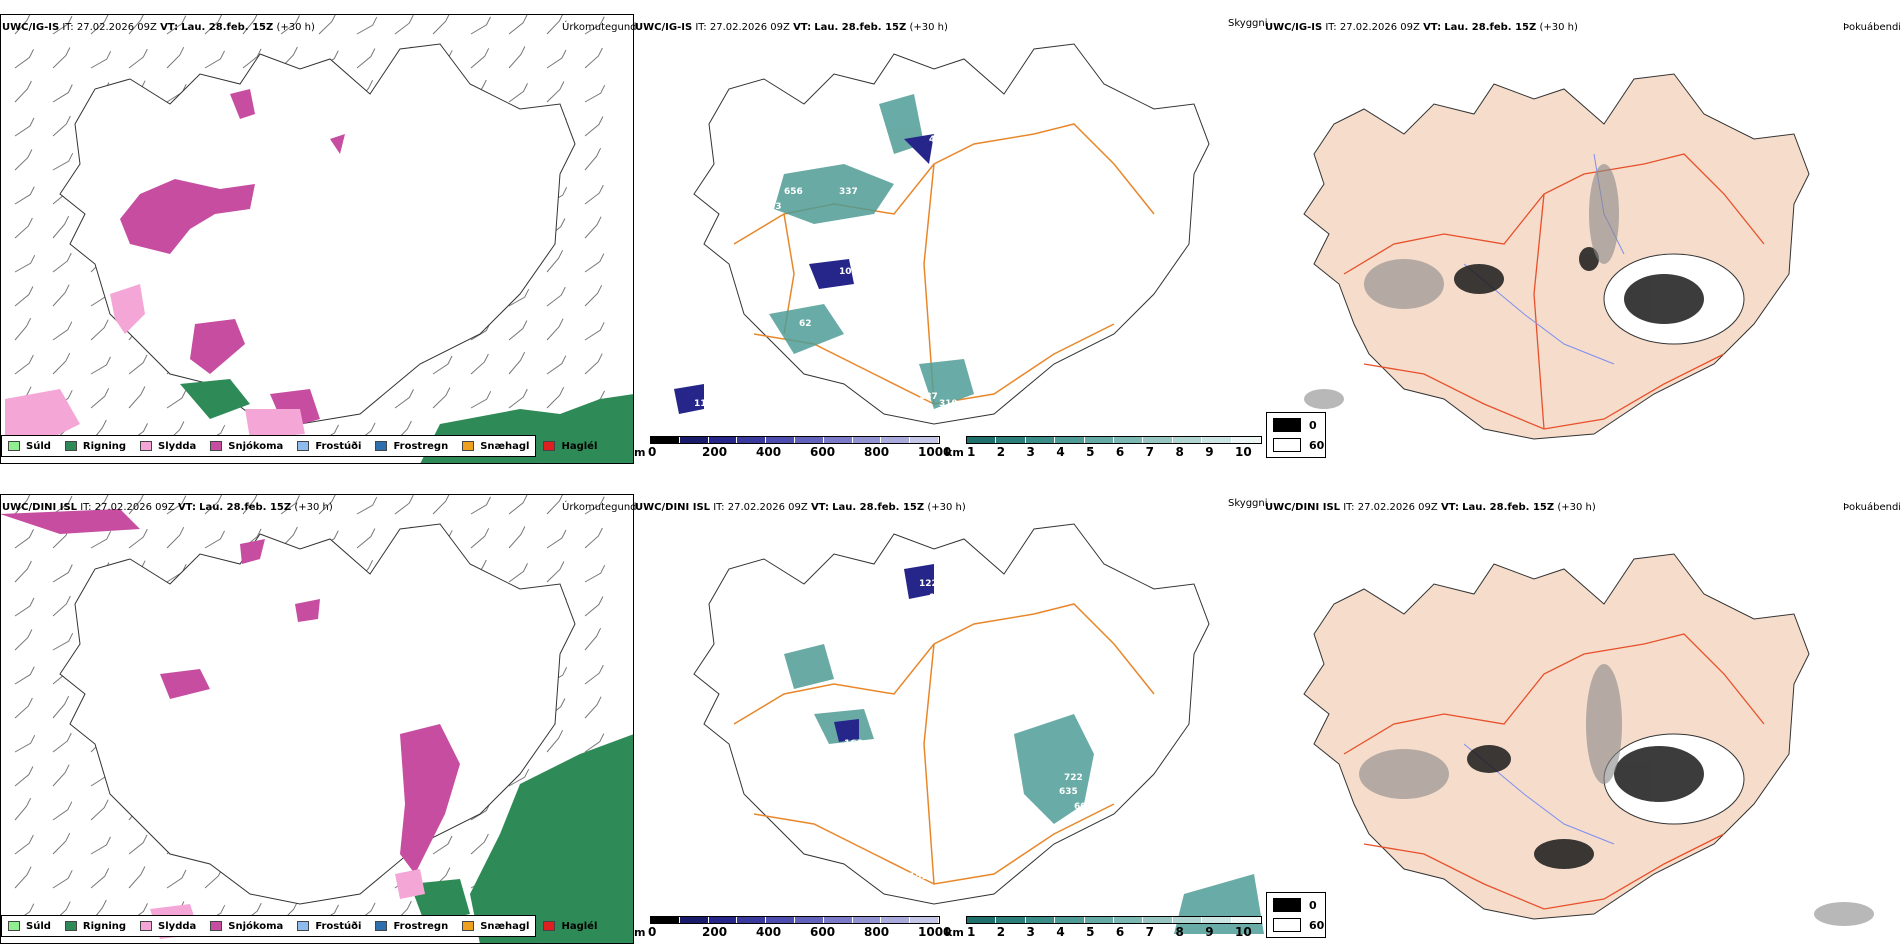 This screenshot has height=950, width=1900. What do you see at coordinates (949, 928) in the screenshot?
I see `colorbars-row2: m km 0 200 400 600 800 1000 1 2 3 4 5 6 7 8 9 10` at bounding box center [949, 928].